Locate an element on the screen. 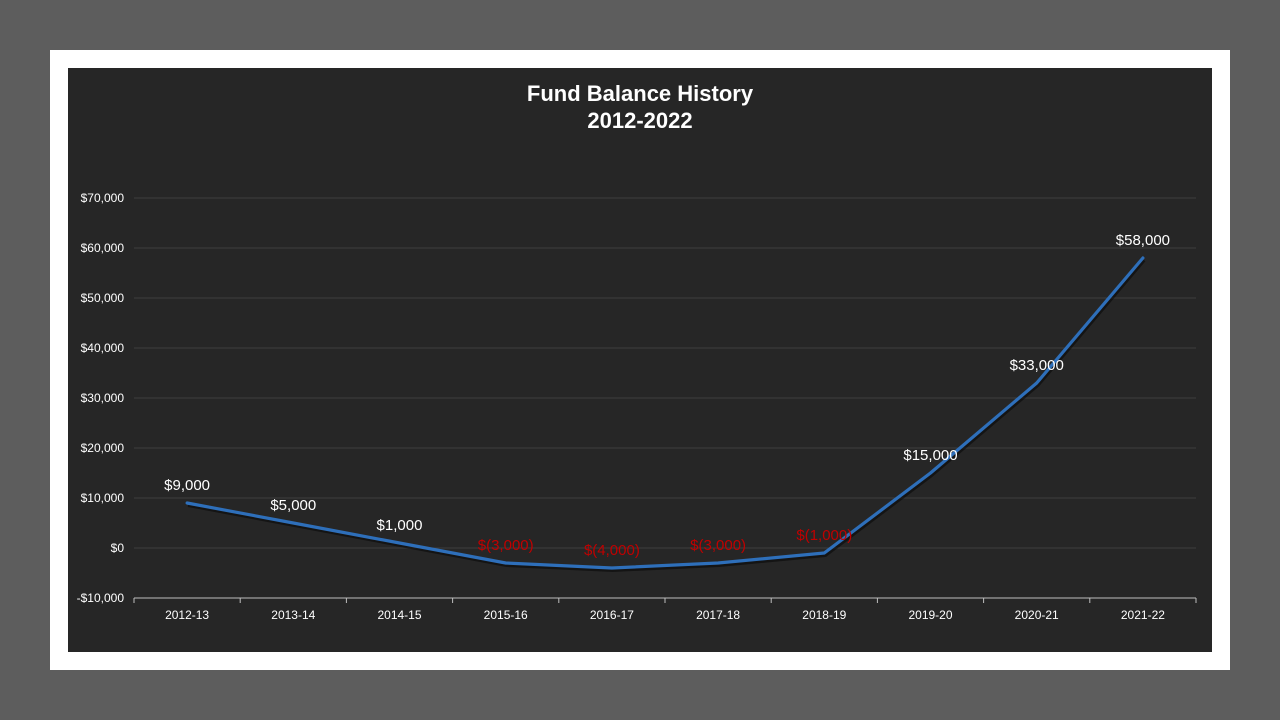  y-tick-label: -$10,000 is located at coordinates (101, 598).